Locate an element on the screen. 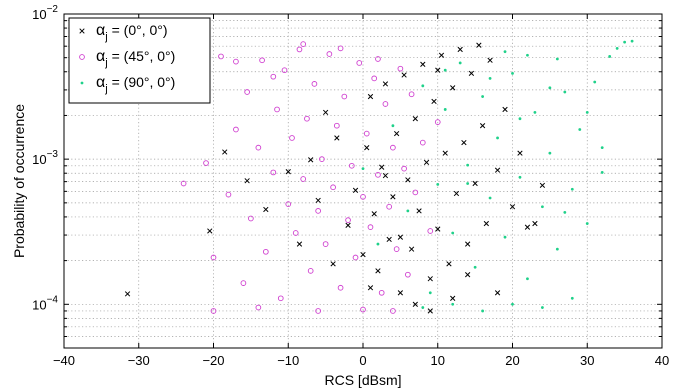 Image resolution: width=694 pixels, height=390 pixels. x-tick-label: 30 is located at coordinates (587, 360).